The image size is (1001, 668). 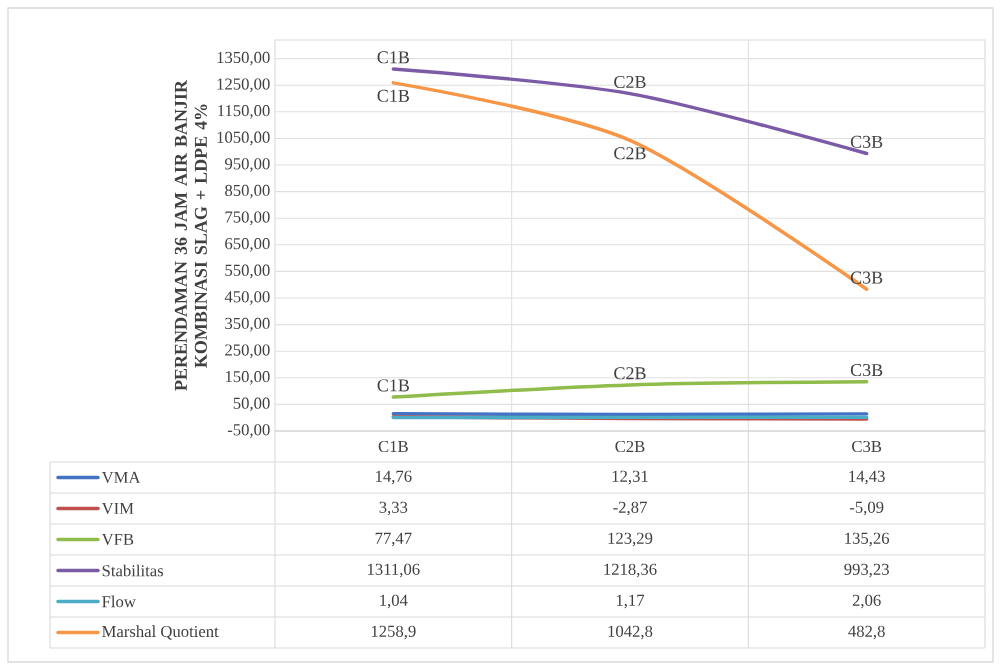 What do you see at coordinates (117, 508) in the screenshot?
I see `legend-label: VIM` at bounding box center [117, 508].